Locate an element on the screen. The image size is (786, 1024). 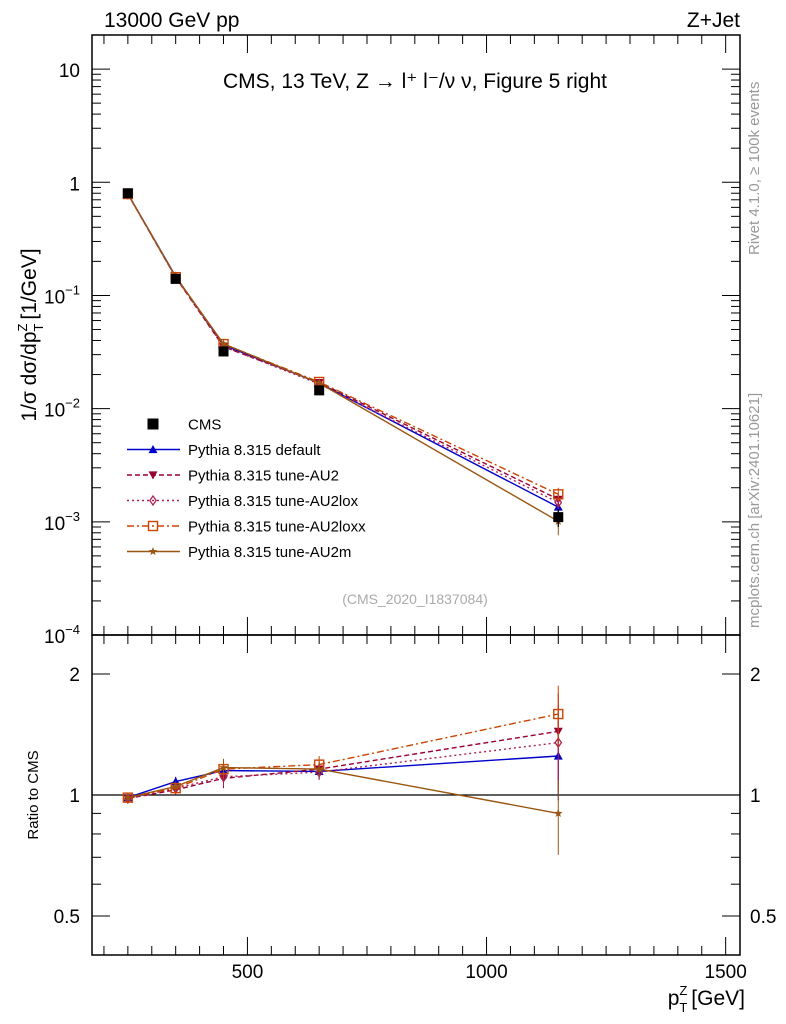
legend-item-au2: Pythia 8.315 tune-AU2 is located at coordinates (233, 476).